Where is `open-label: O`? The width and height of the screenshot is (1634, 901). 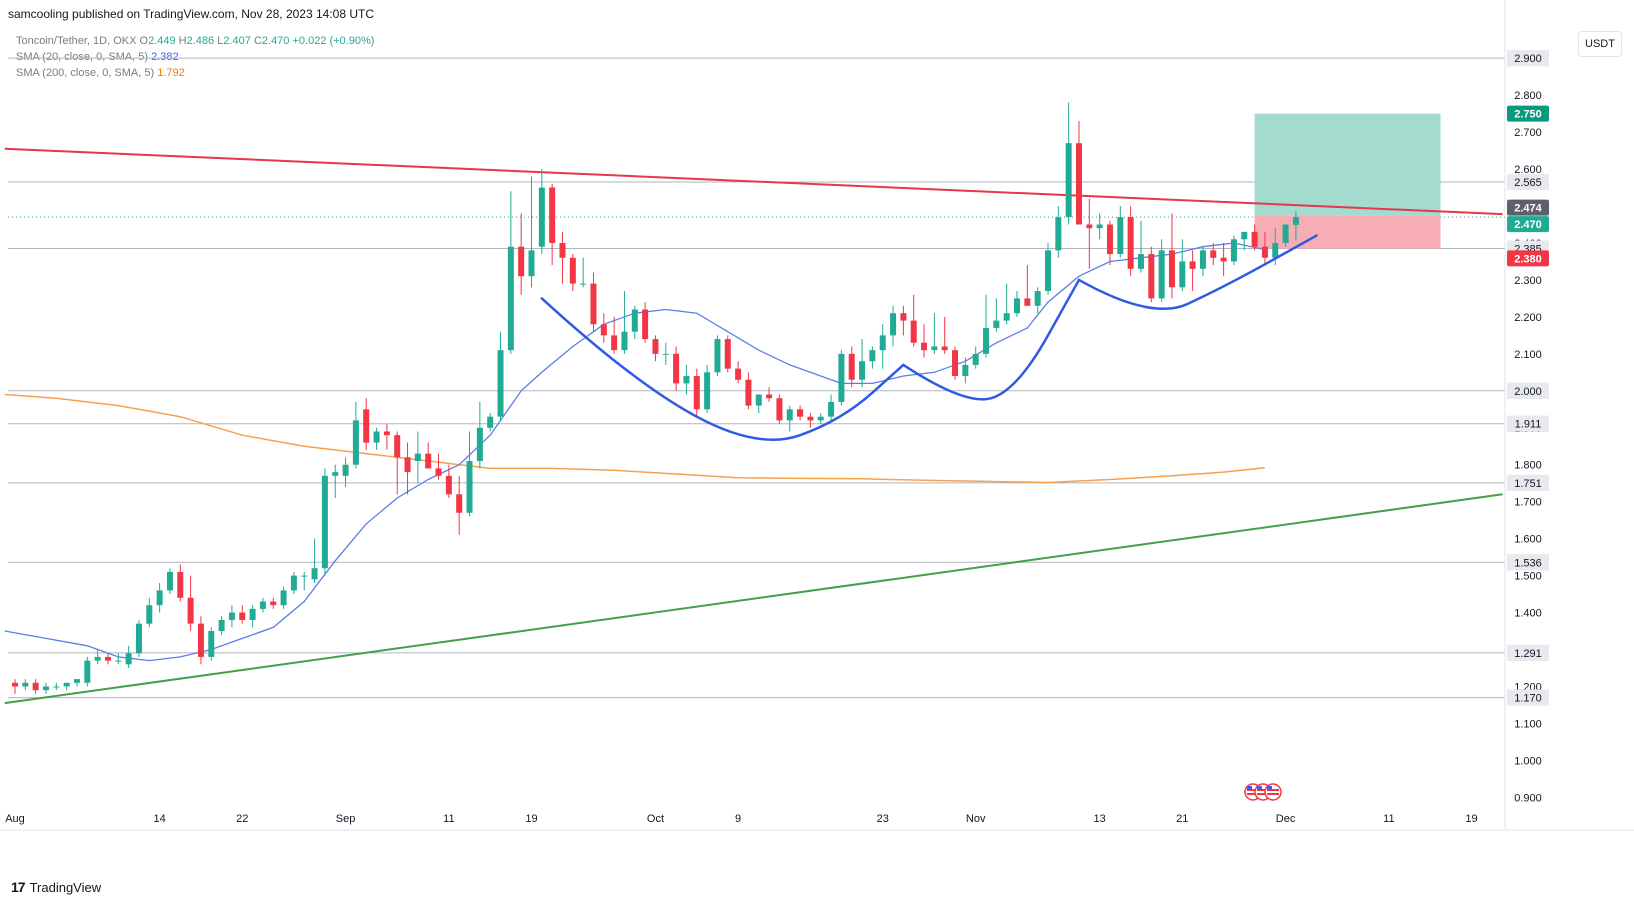
open-label: O is located at coordinates (144, 41).